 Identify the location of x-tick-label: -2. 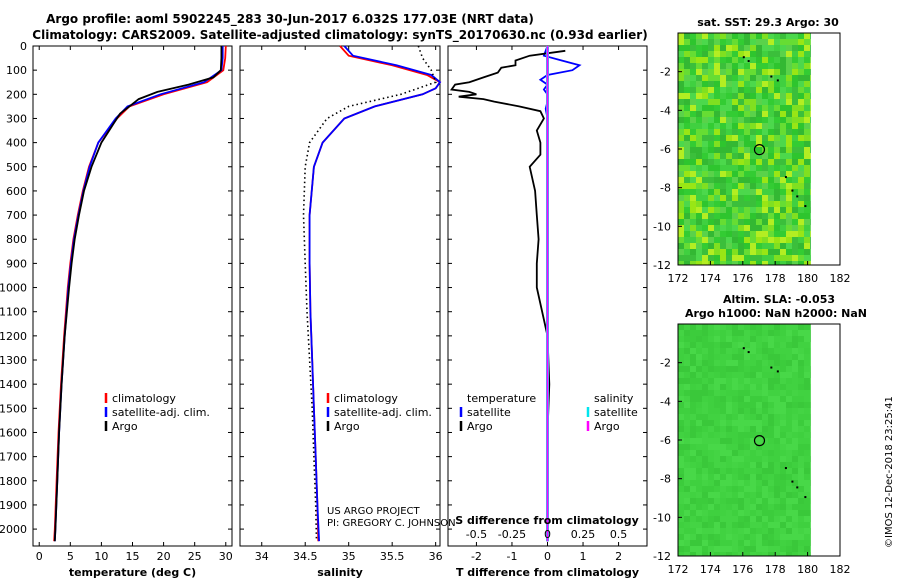
(476, 556).